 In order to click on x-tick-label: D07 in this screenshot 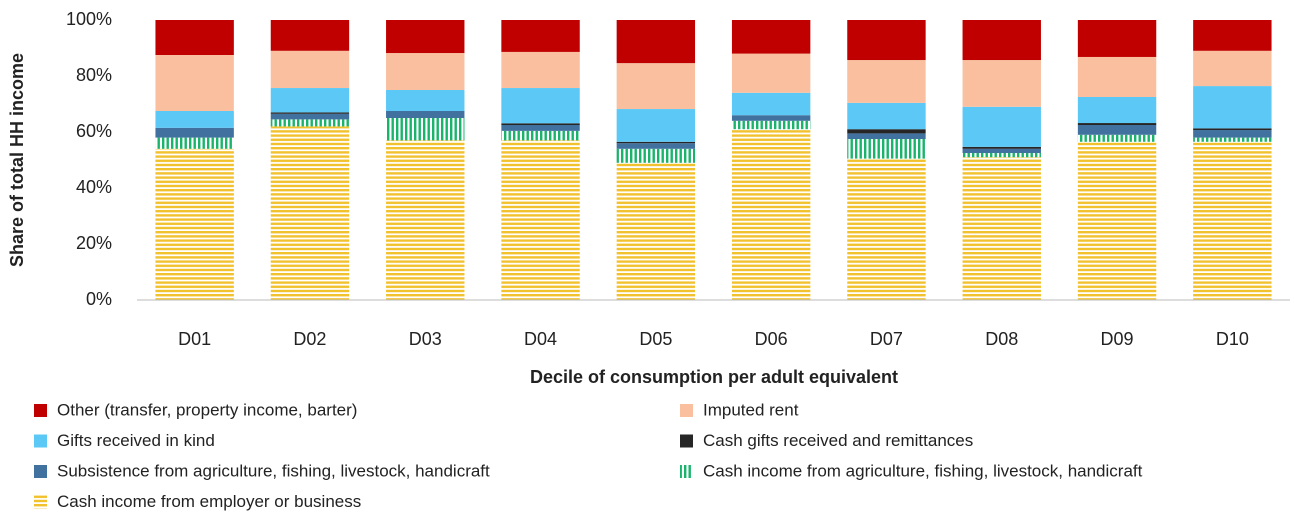, I will do `click(886, 339)`.